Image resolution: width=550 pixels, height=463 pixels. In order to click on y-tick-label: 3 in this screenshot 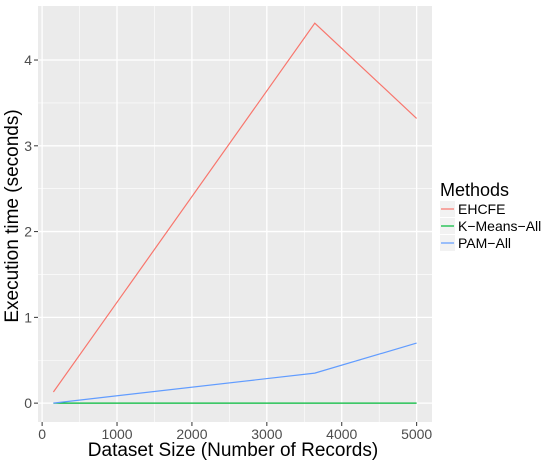, I will do `click(28, 146)`.